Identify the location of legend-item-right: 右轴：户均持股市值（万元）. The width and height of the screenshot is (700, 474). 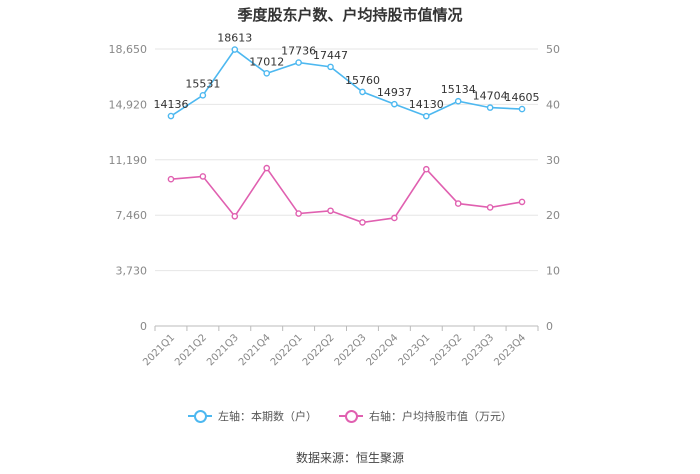
(425, 416).